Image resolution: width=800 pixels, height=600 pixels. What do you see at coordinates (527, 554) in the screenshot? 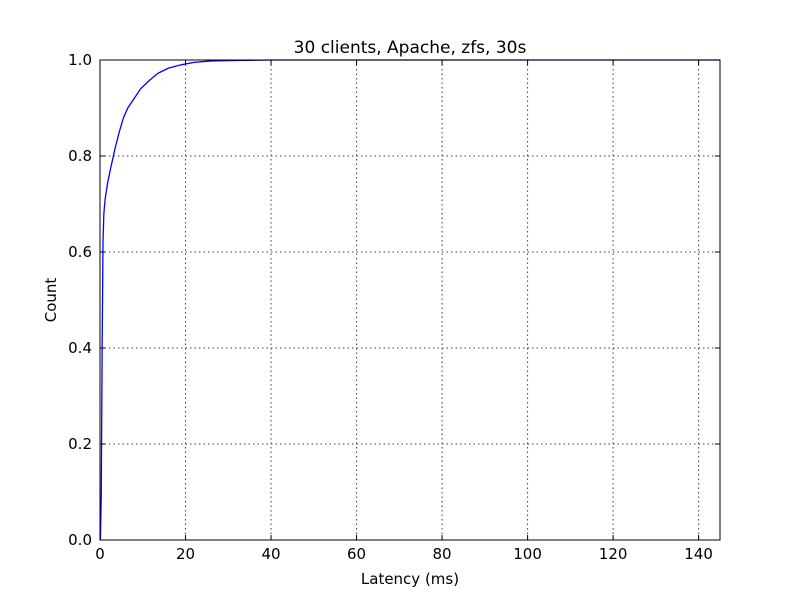
I see `x-tick-label: 100` at bounding box center [527, 554].